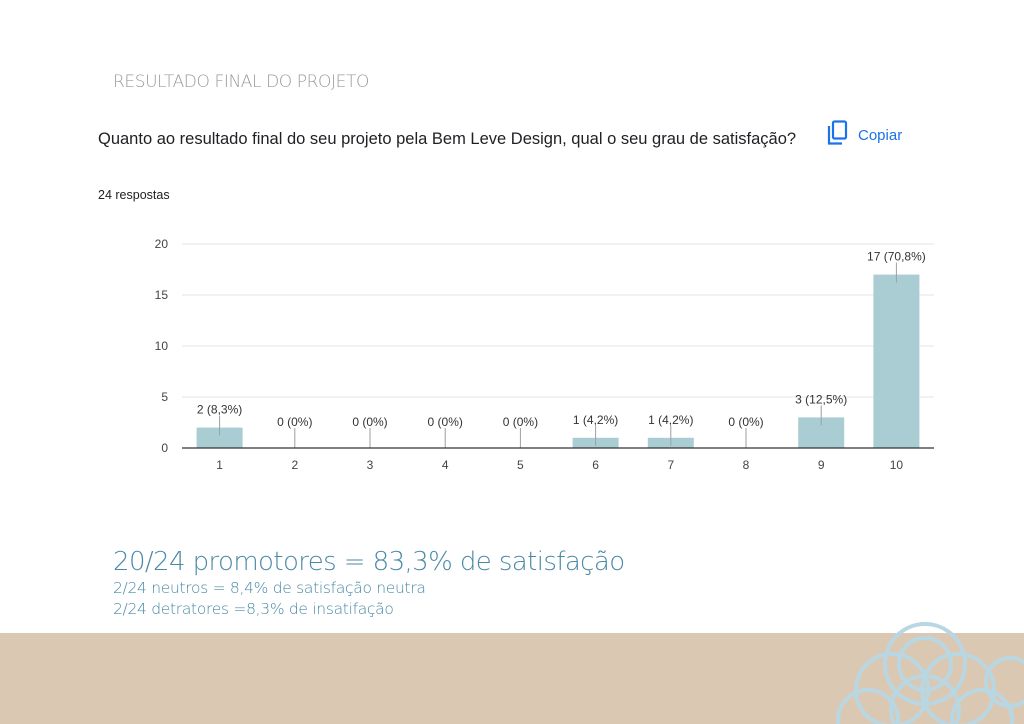 The height and width of the screenshot is (724, 1024). What do you see at coordinates (162, 346) in the screenshot?
I see `y-tick-label: 10` at bounding box center [162, 346].